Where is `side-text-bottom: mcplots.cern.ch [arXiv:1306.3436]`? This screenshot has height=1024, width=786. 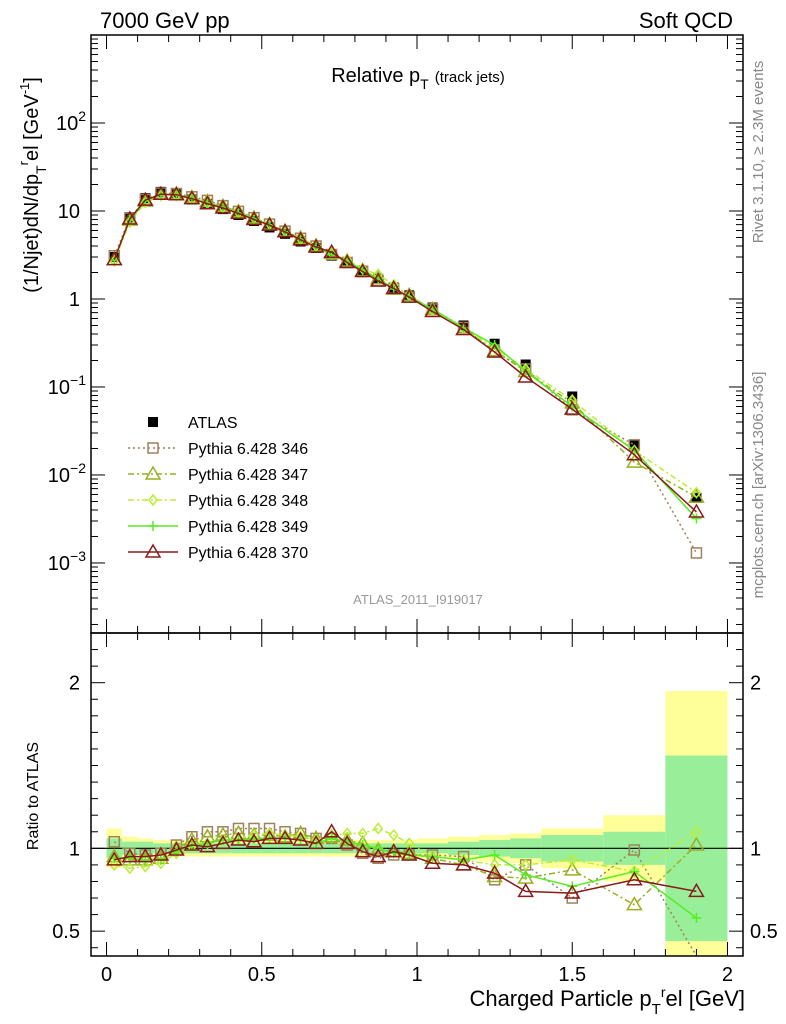 side-text-bottom: mcplots.cern.ch [arXiv:1306.3436] is located at coordinates (758, 485).